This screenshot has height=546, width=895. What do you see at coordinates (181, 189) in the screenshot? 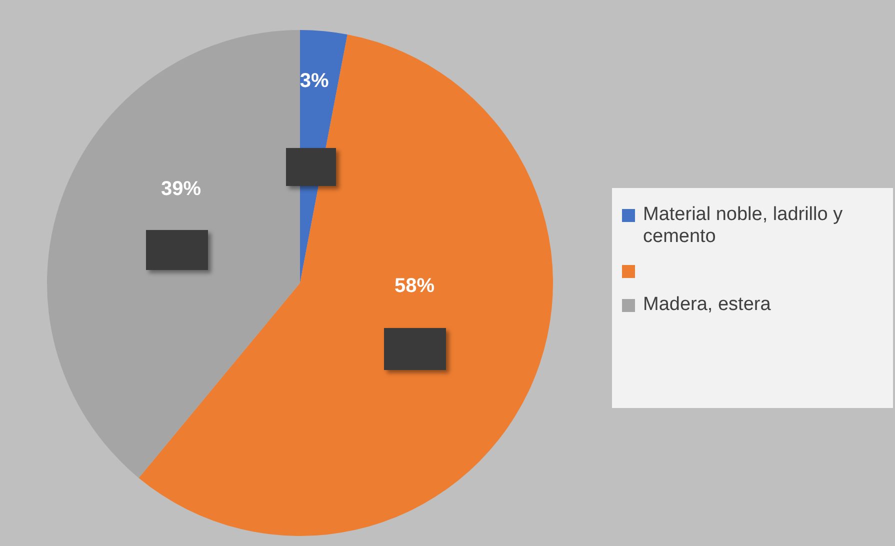
I see `data-label: 39%` at bounding box center [181, 189].